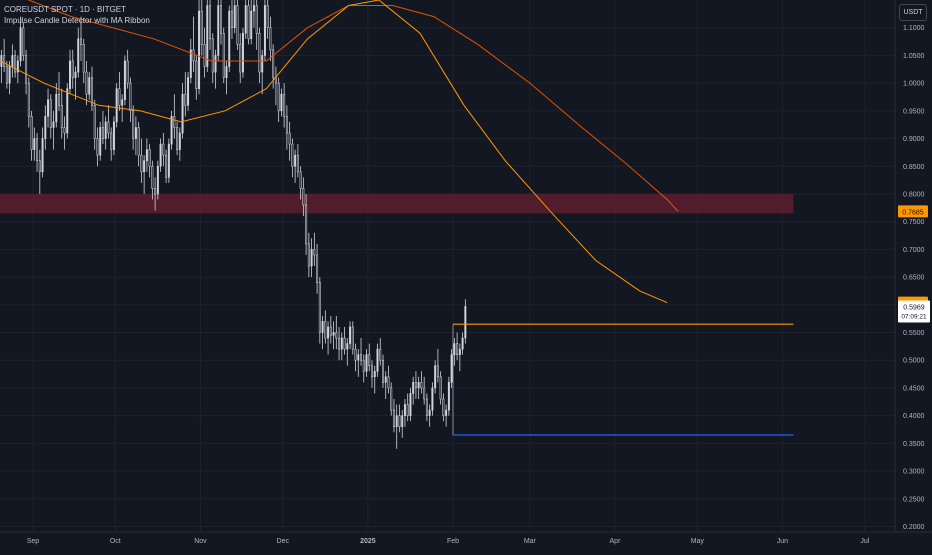  I want to click on price-tick-label: 0.4000, so click(914, 416).